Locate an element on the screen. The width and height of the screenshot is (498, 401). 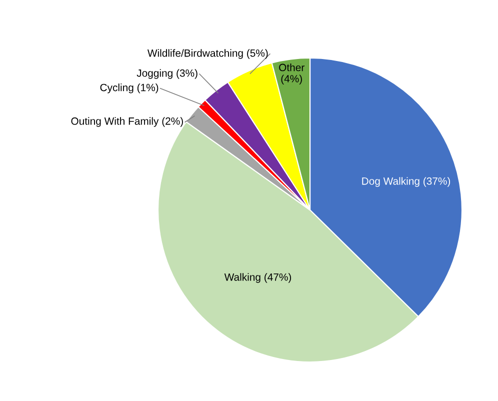
slice-label: Walking (47%) is located at coordinates (258, 278).